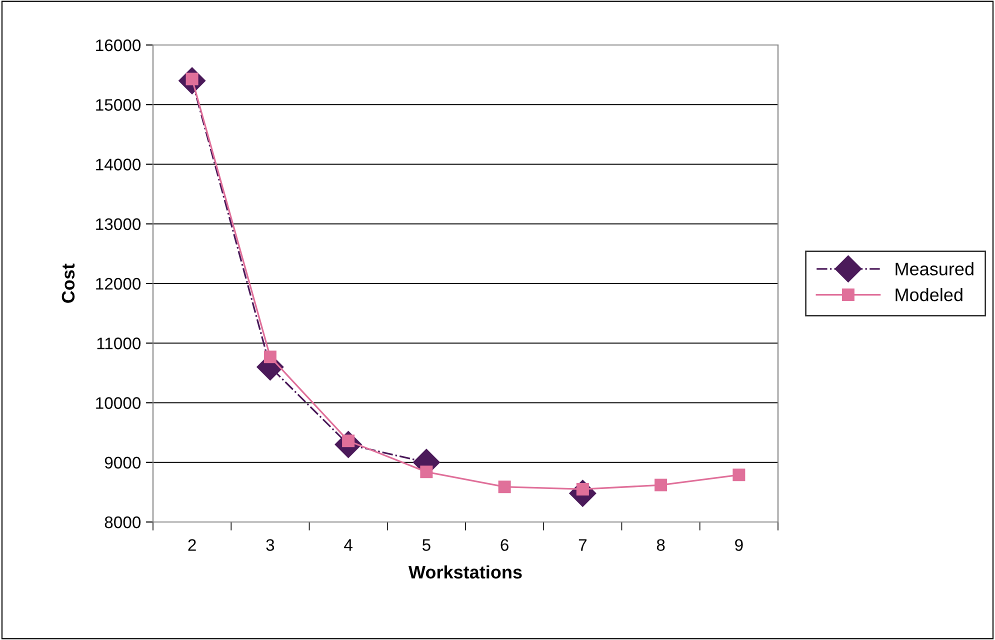  What do you see at coordinates (504, 545) in the screenshot?
I see `x-tick-label: 6` at bounding box center [504, 545].